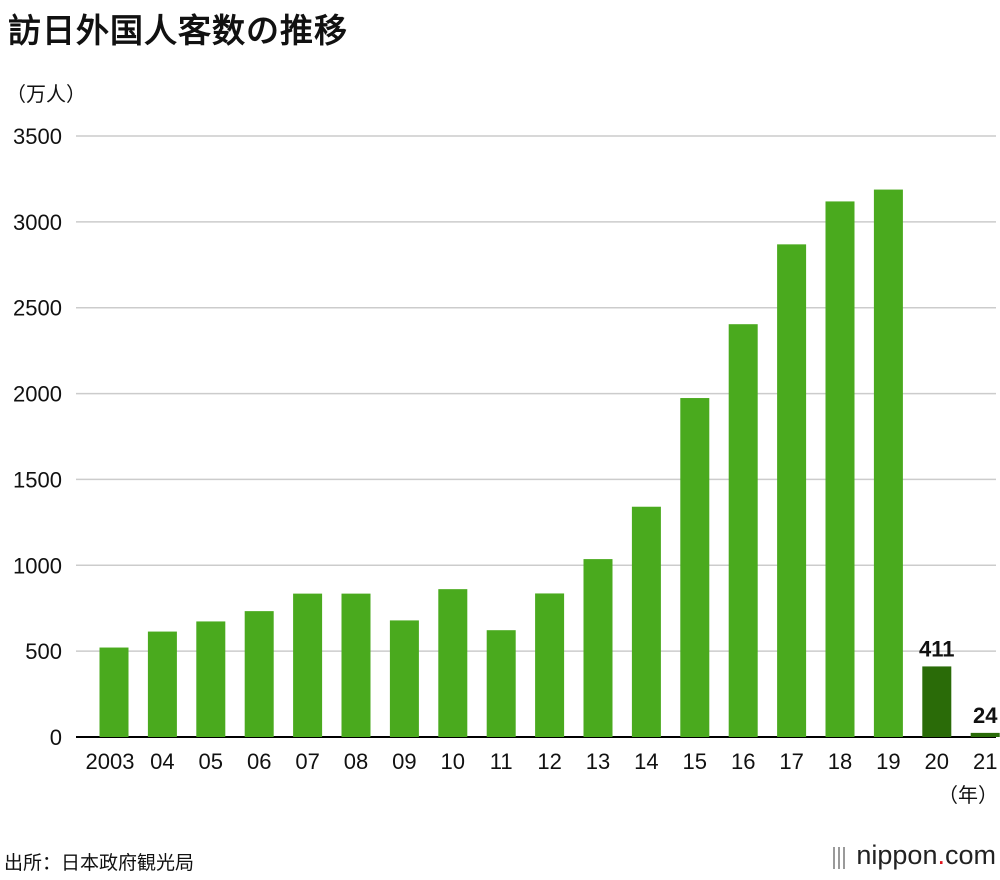  I want to click on y-tick-label: 1500, so click(37, 479).